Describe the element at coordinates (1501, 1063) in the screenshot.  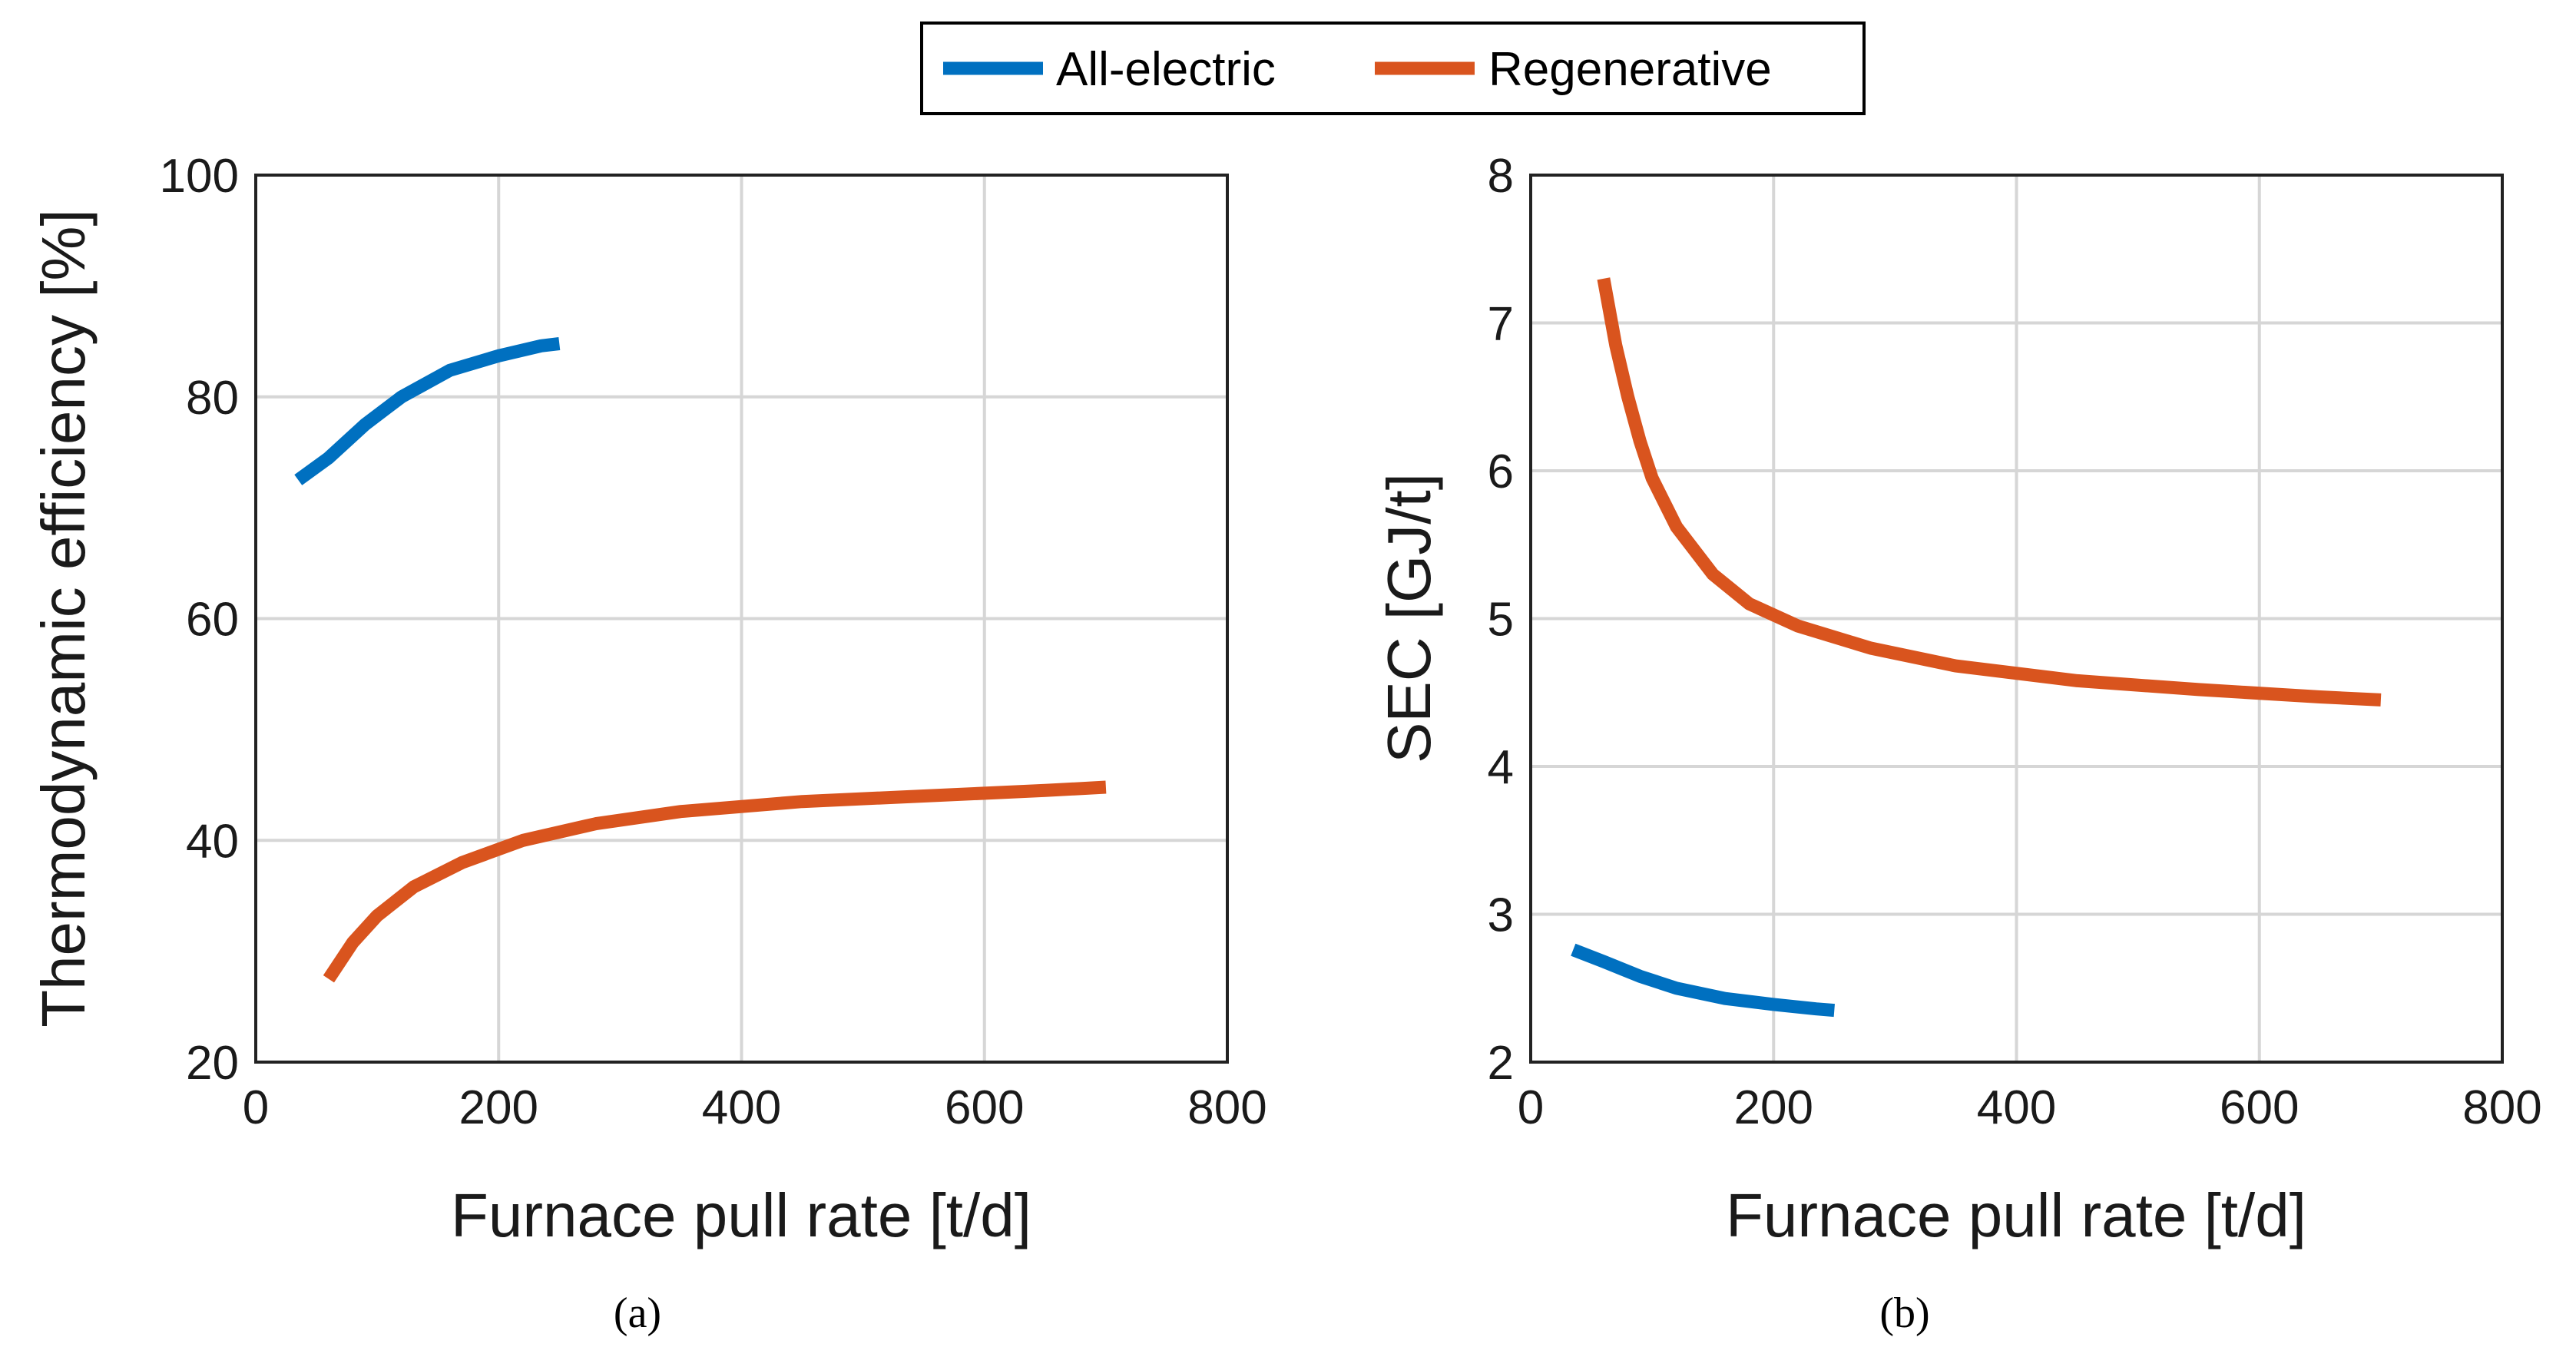
I see `y-tick-label-2: 2` at that location.